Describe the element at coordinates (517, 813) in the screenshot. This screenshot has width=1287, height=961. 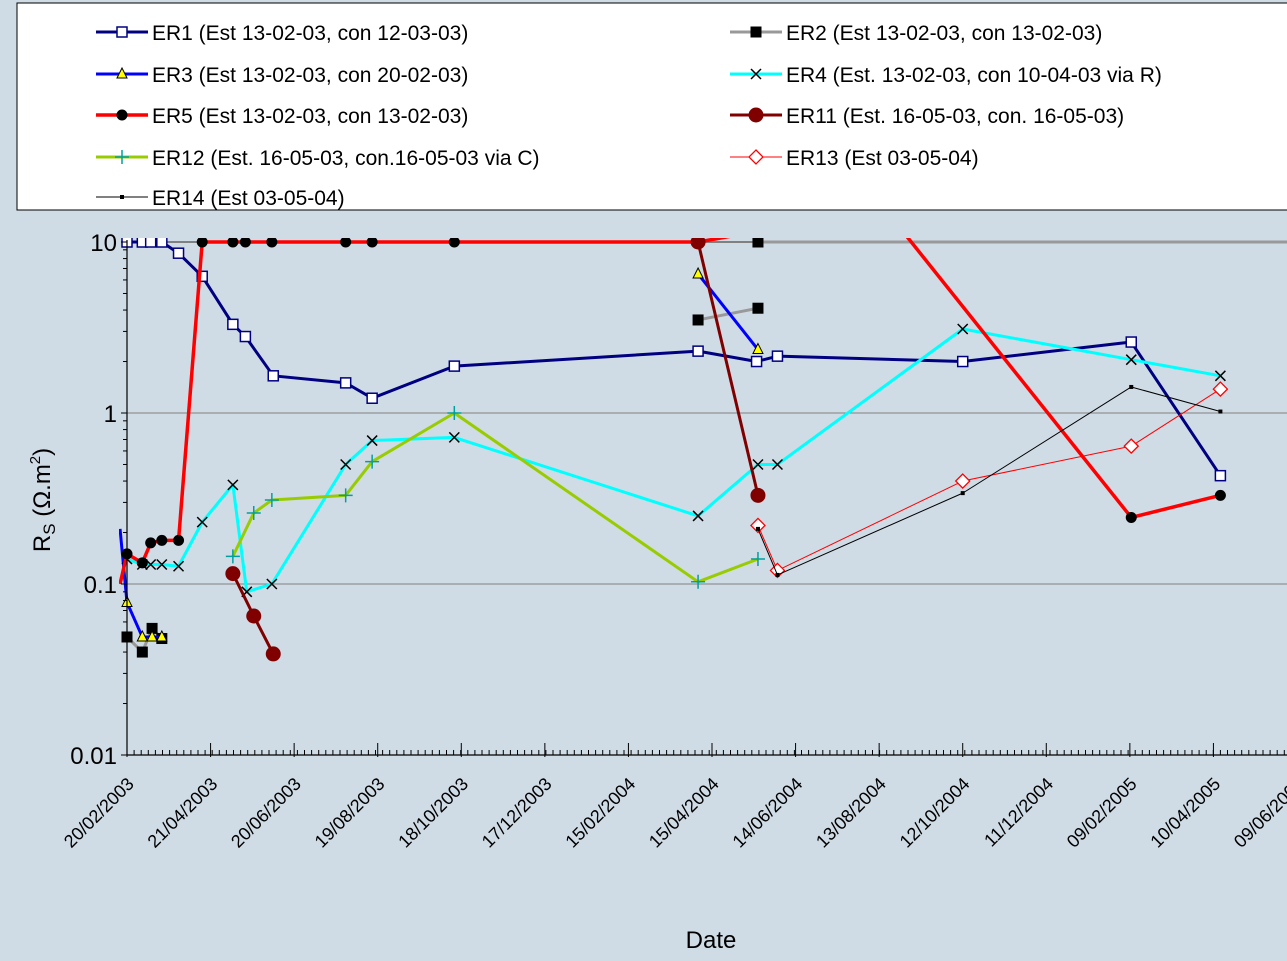
I see `x-tick-label: 17/12/2003` at that location.